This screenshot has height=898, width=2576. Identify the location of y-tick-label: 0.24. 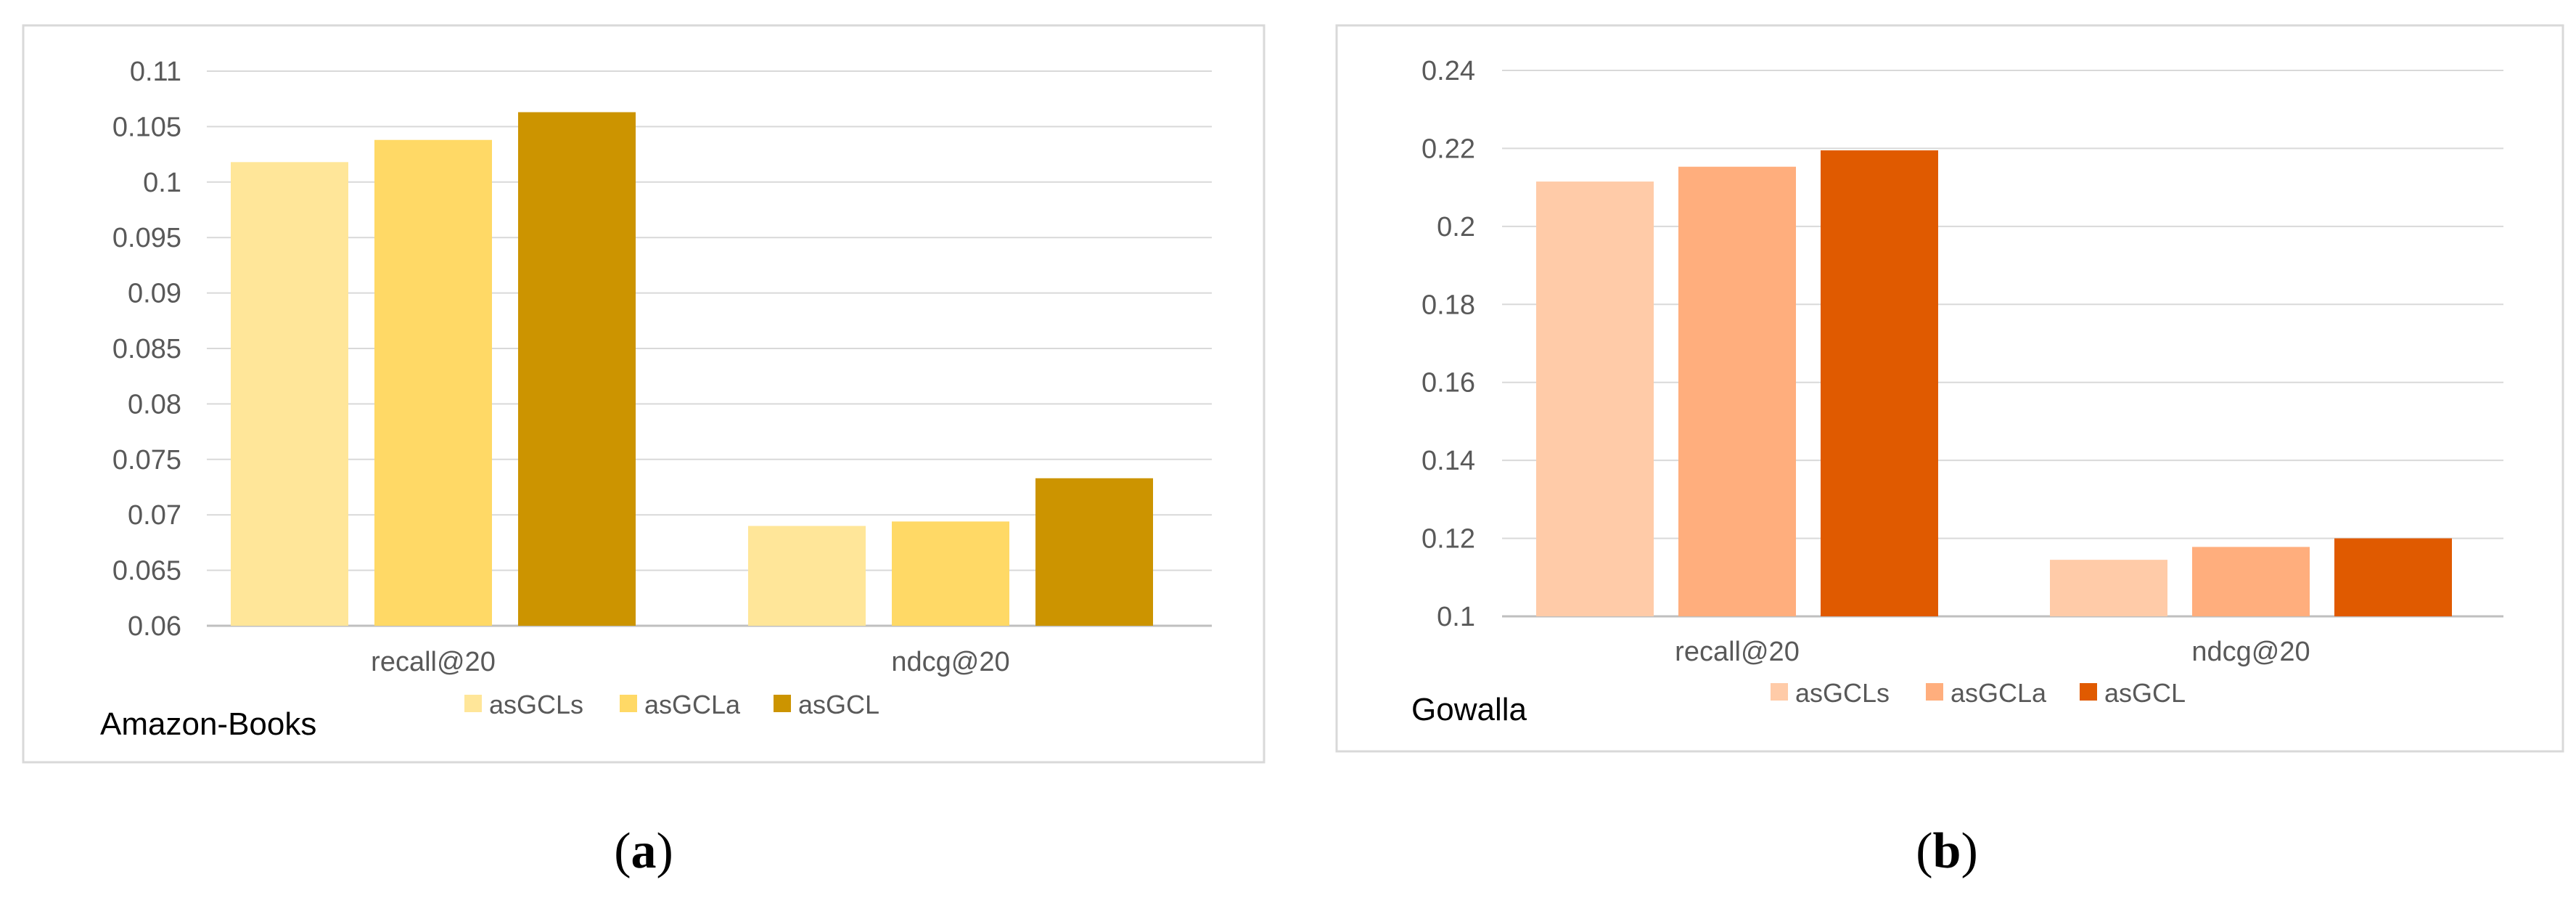
(1448, 71).